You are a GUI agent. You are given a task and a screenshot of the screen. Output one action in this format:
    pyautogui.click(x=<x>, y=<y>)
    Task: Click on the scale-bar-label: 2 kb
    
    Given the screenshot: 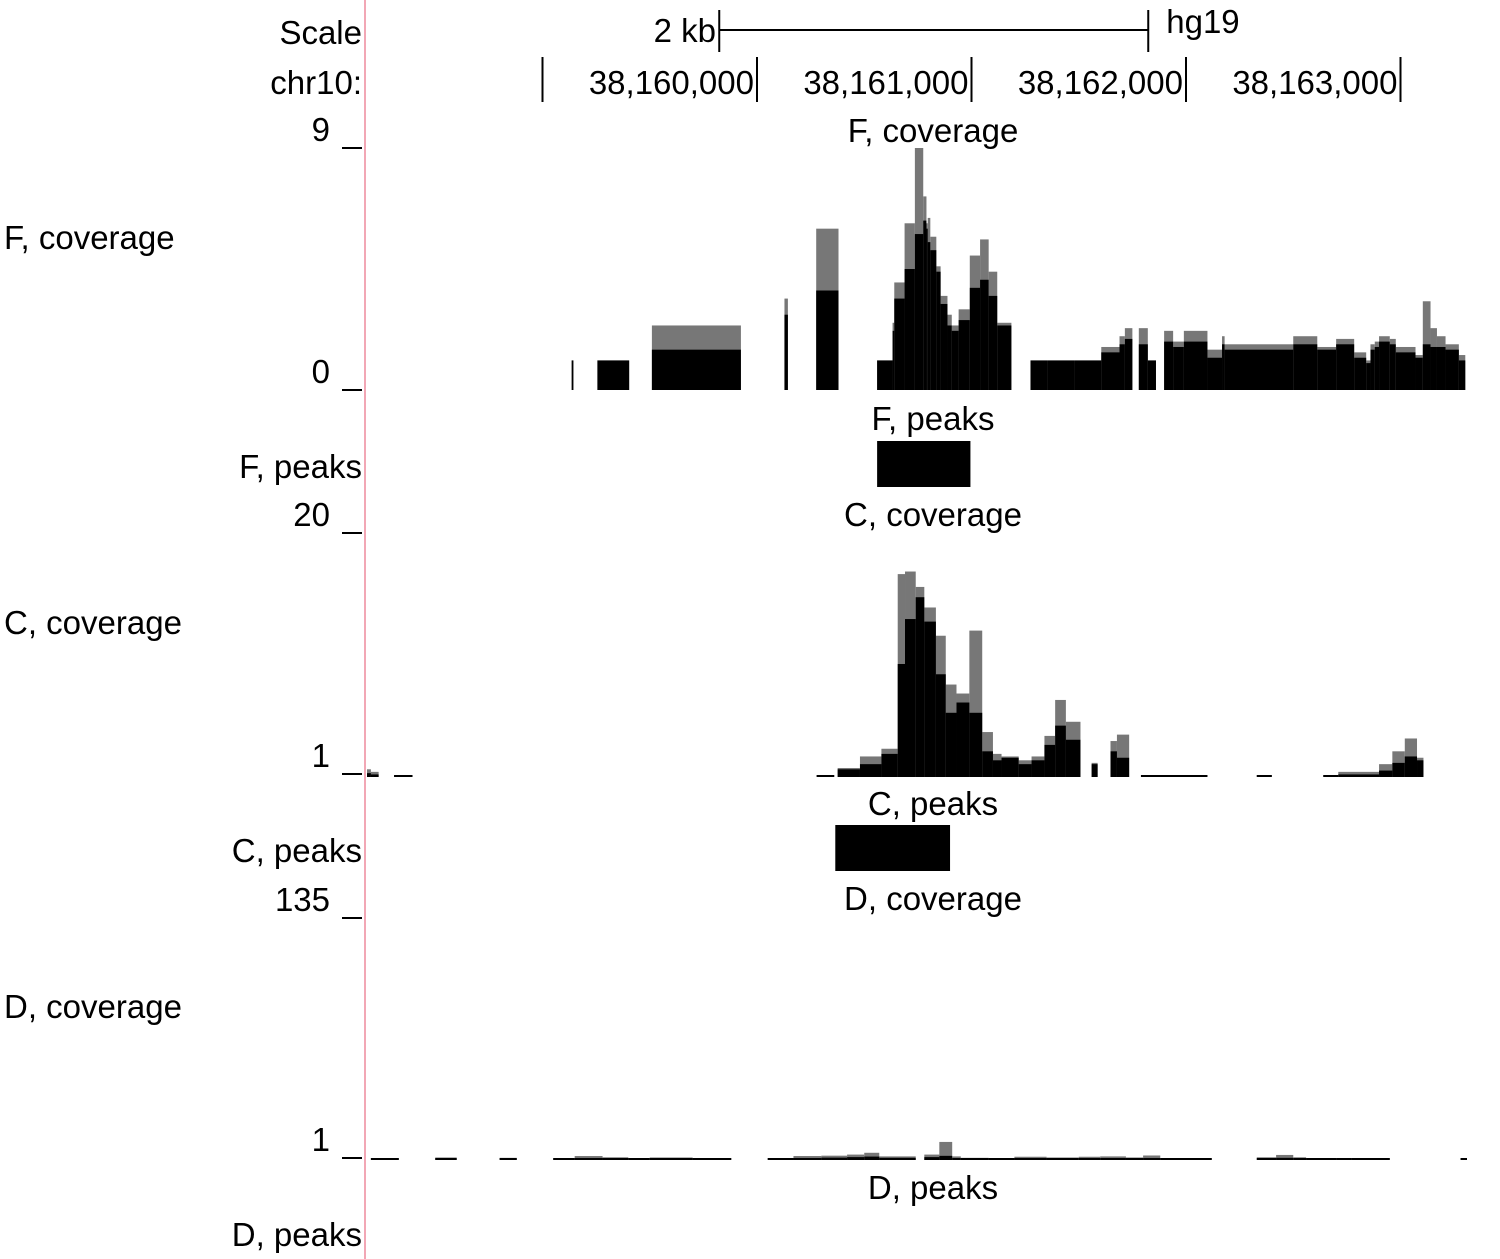 What is the action you would take?
    pyautogui.click(x=685, y=30)
    